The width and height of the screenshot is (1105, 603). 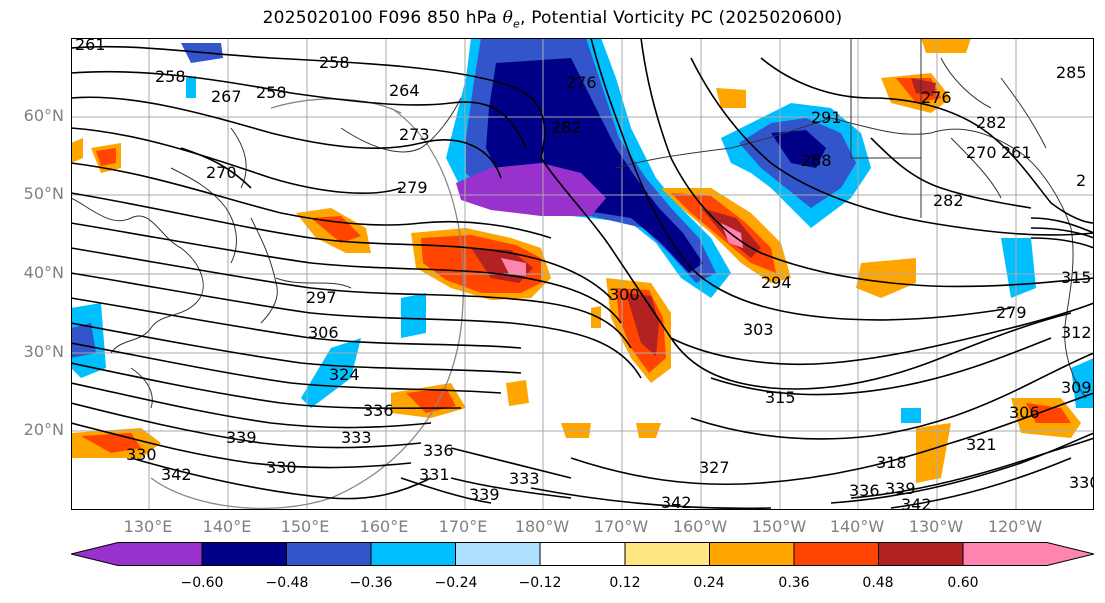 I want to click on title-prefix: 2025020100 F096 850 hPa, so click(x=382, y=18).